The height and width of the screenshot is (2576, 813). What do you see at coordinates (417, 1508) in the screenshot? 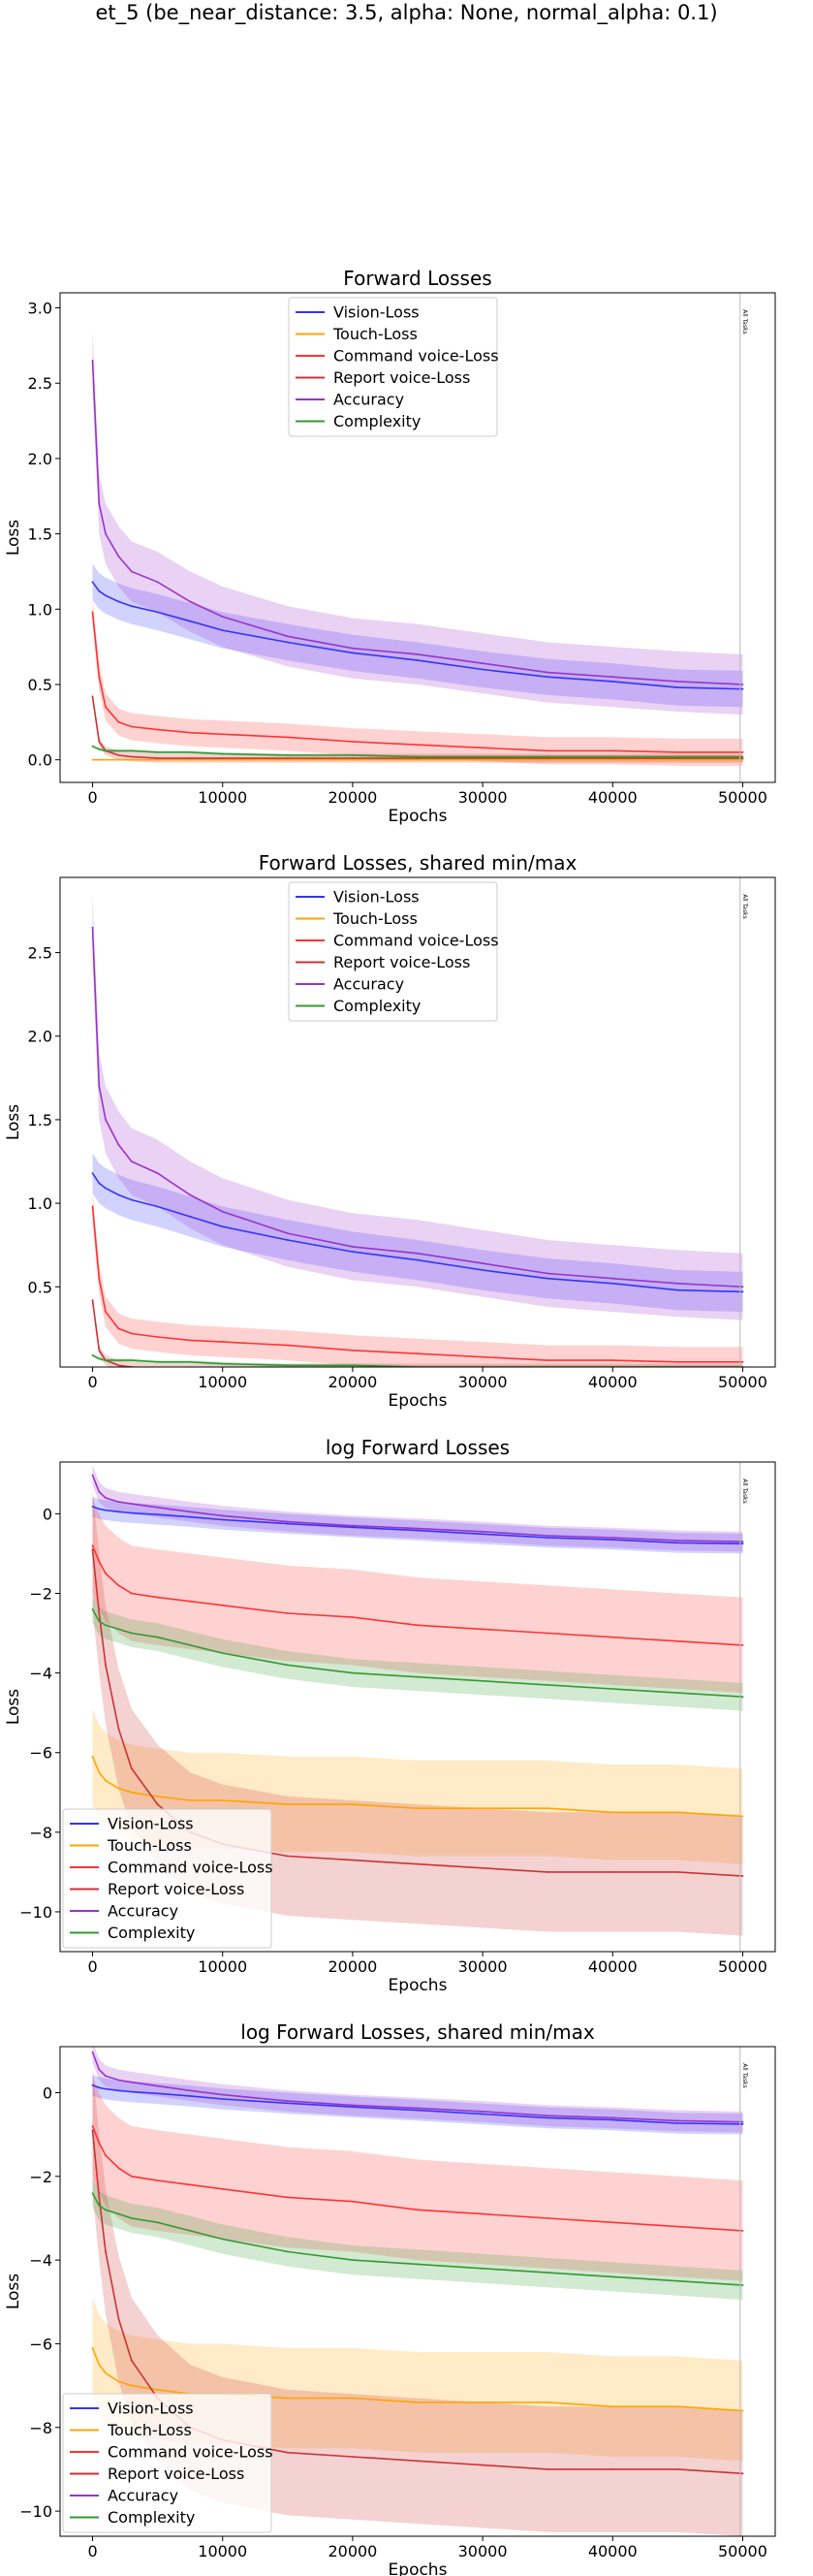
I see `line-accuracy` at bounding box center [417, 1508].